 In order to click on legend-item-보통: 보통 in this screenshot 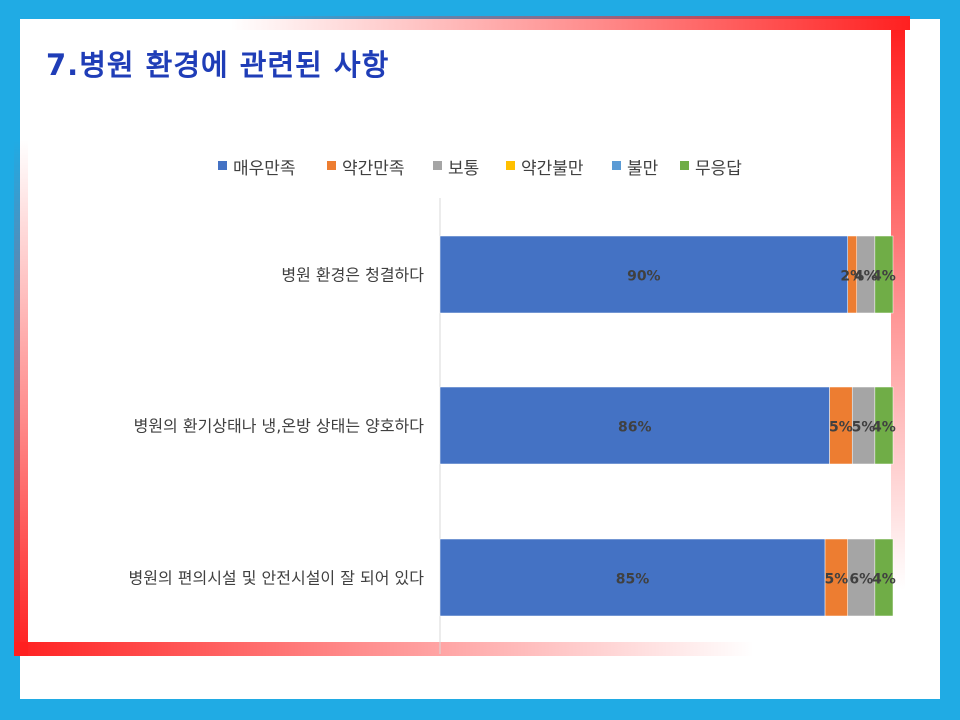, I will do `click(456, 169)`.